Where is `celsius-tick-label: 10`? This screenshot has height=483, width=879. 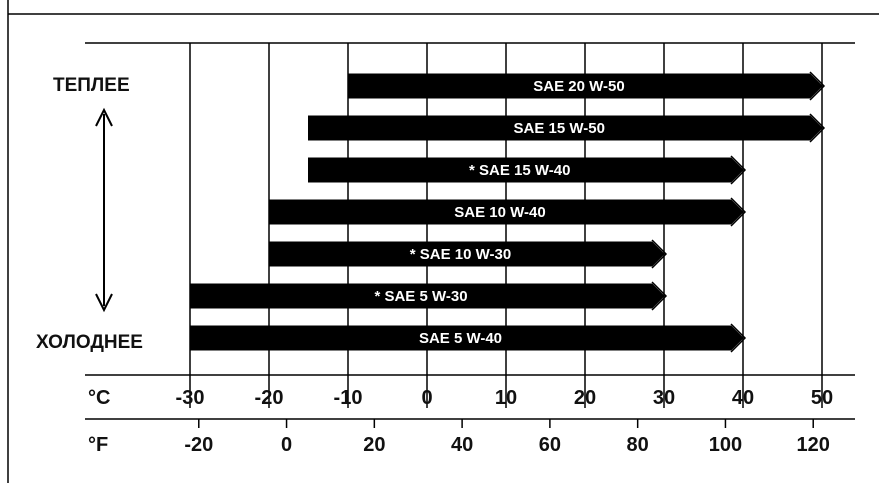 celsius-tick-label: 10 is located at coordinates (506, 398).